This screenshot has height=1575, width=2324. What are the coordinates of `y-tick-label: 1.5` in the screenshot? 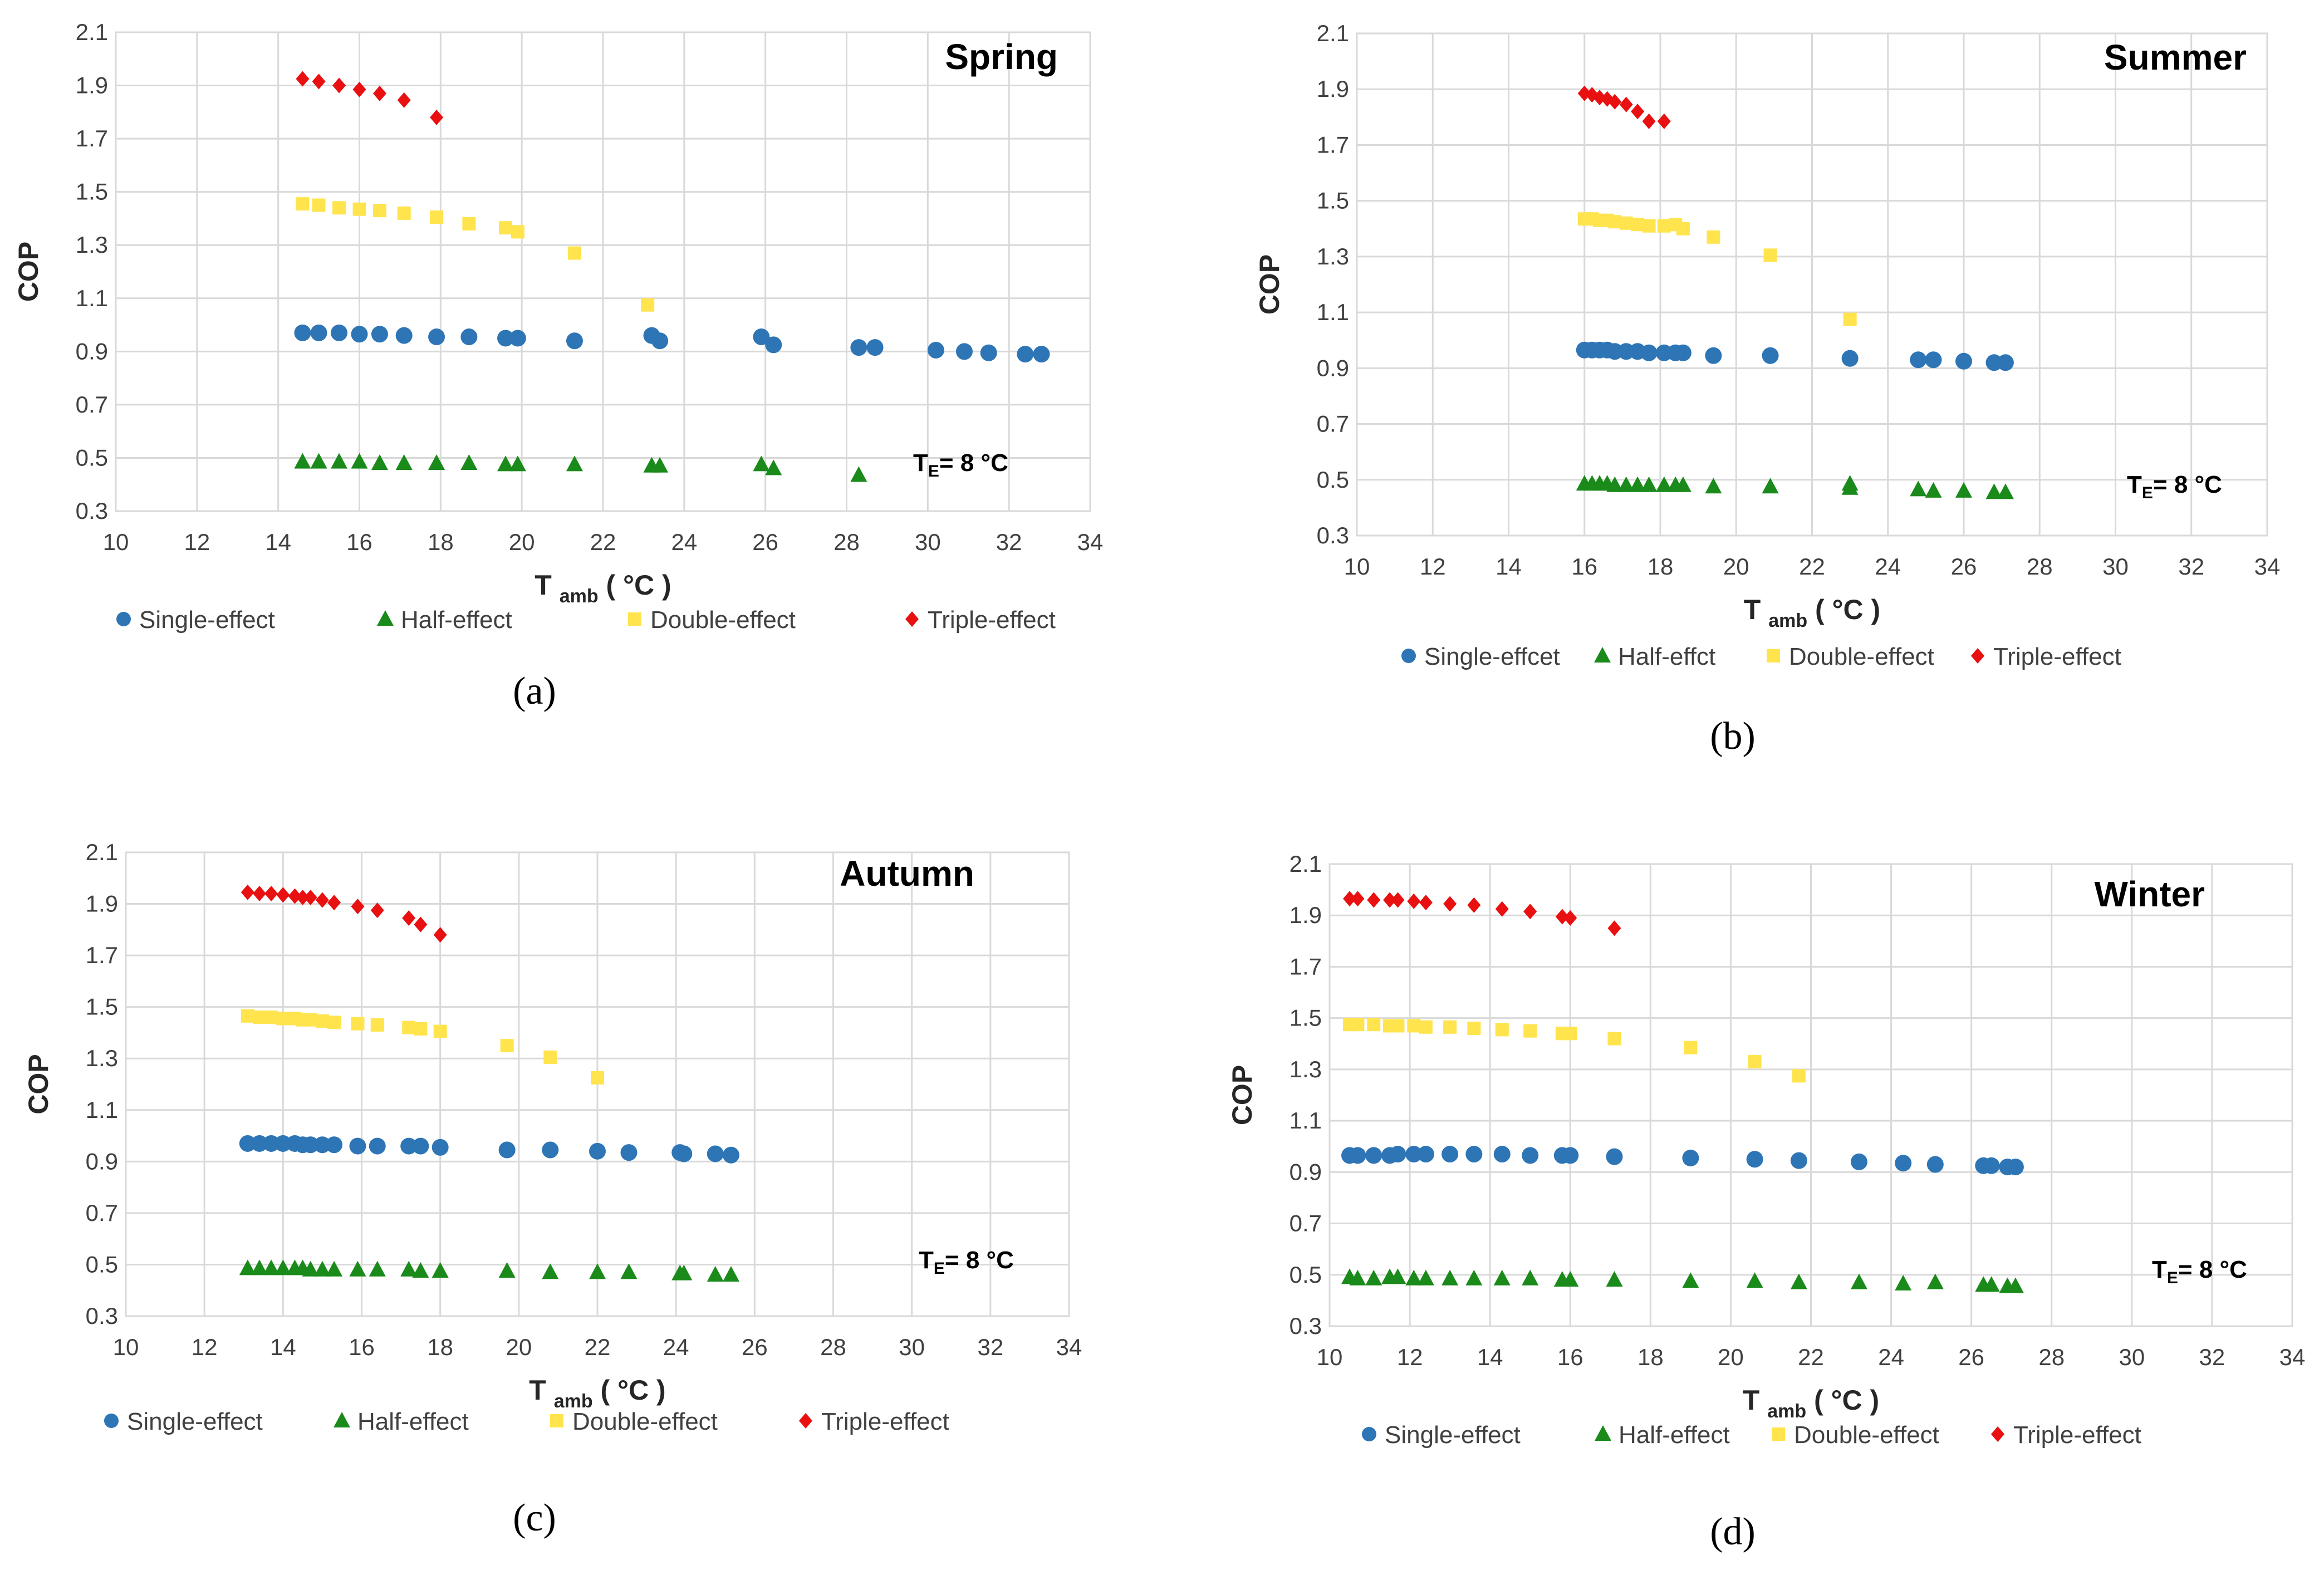 It's located at (1333, 201).